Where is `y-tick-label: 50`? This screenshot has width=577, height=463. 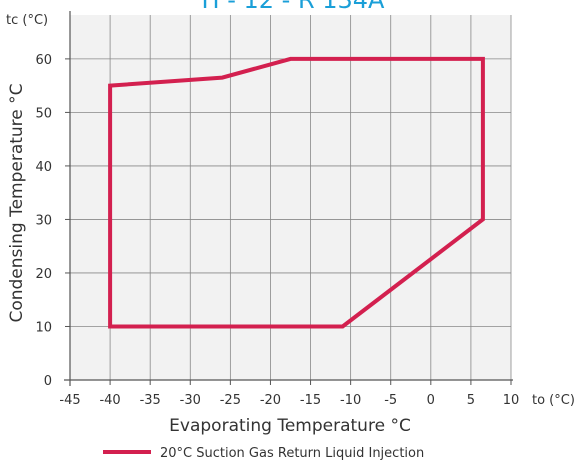
y-tick-label: 50 is located at coordinates (43, 113).